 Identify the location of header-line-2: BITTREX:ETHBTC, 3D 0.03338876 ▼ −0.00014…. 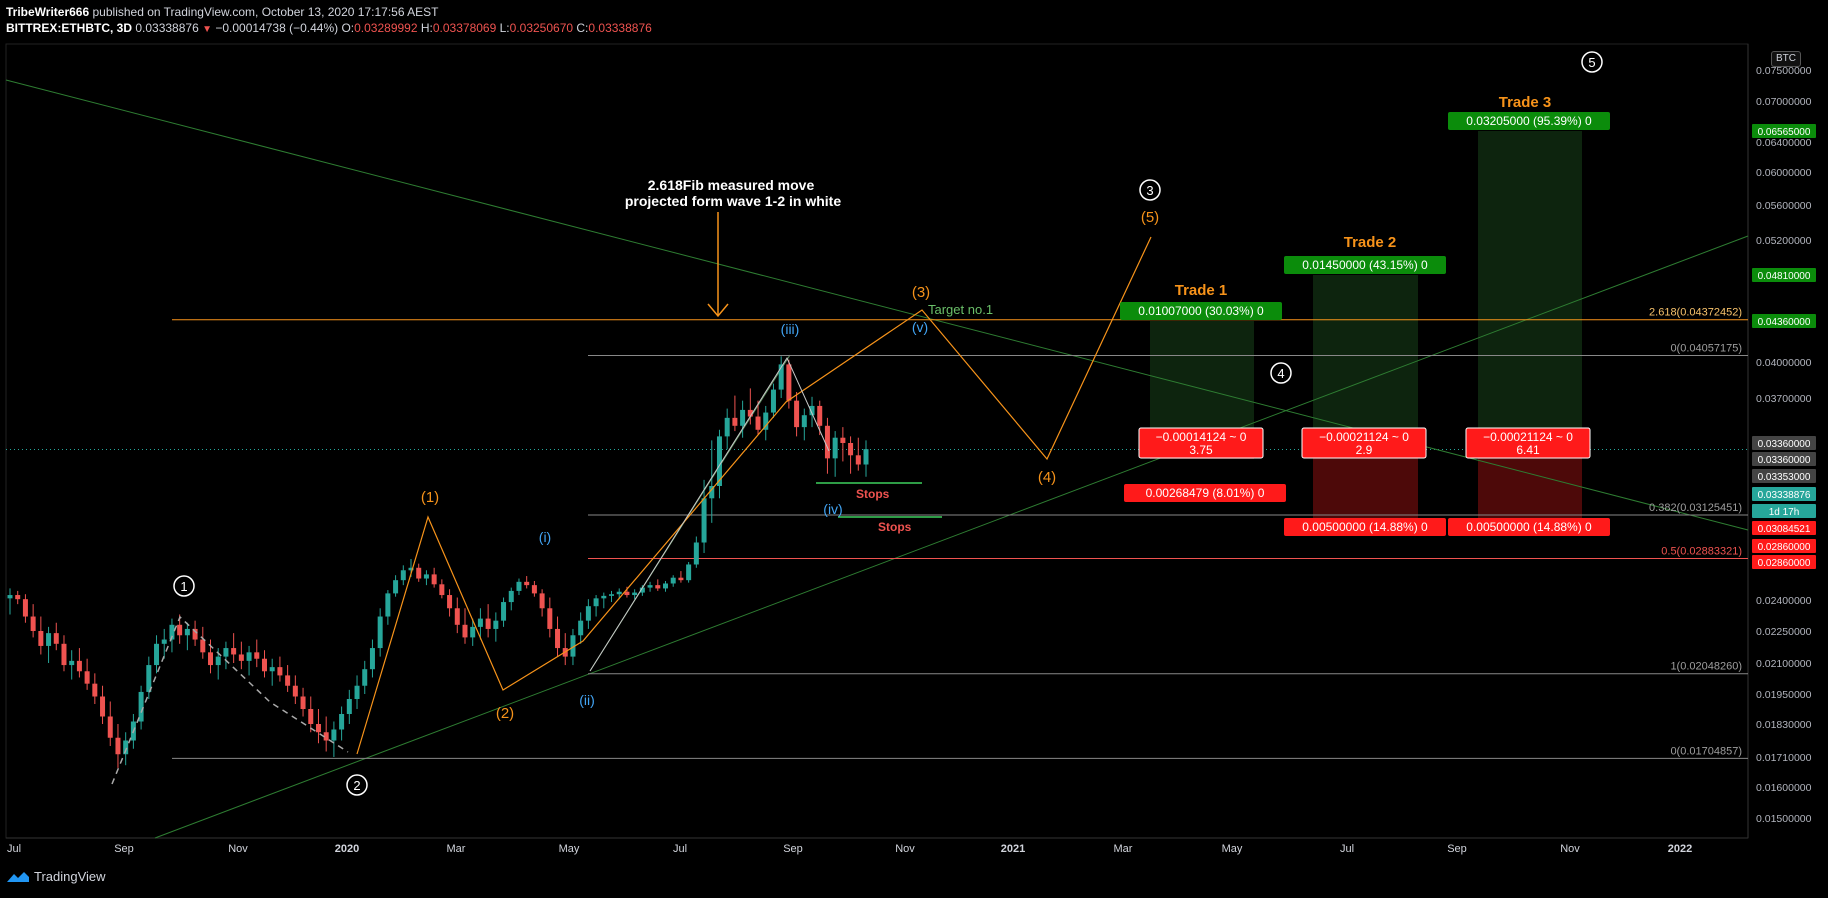
(329, 29).